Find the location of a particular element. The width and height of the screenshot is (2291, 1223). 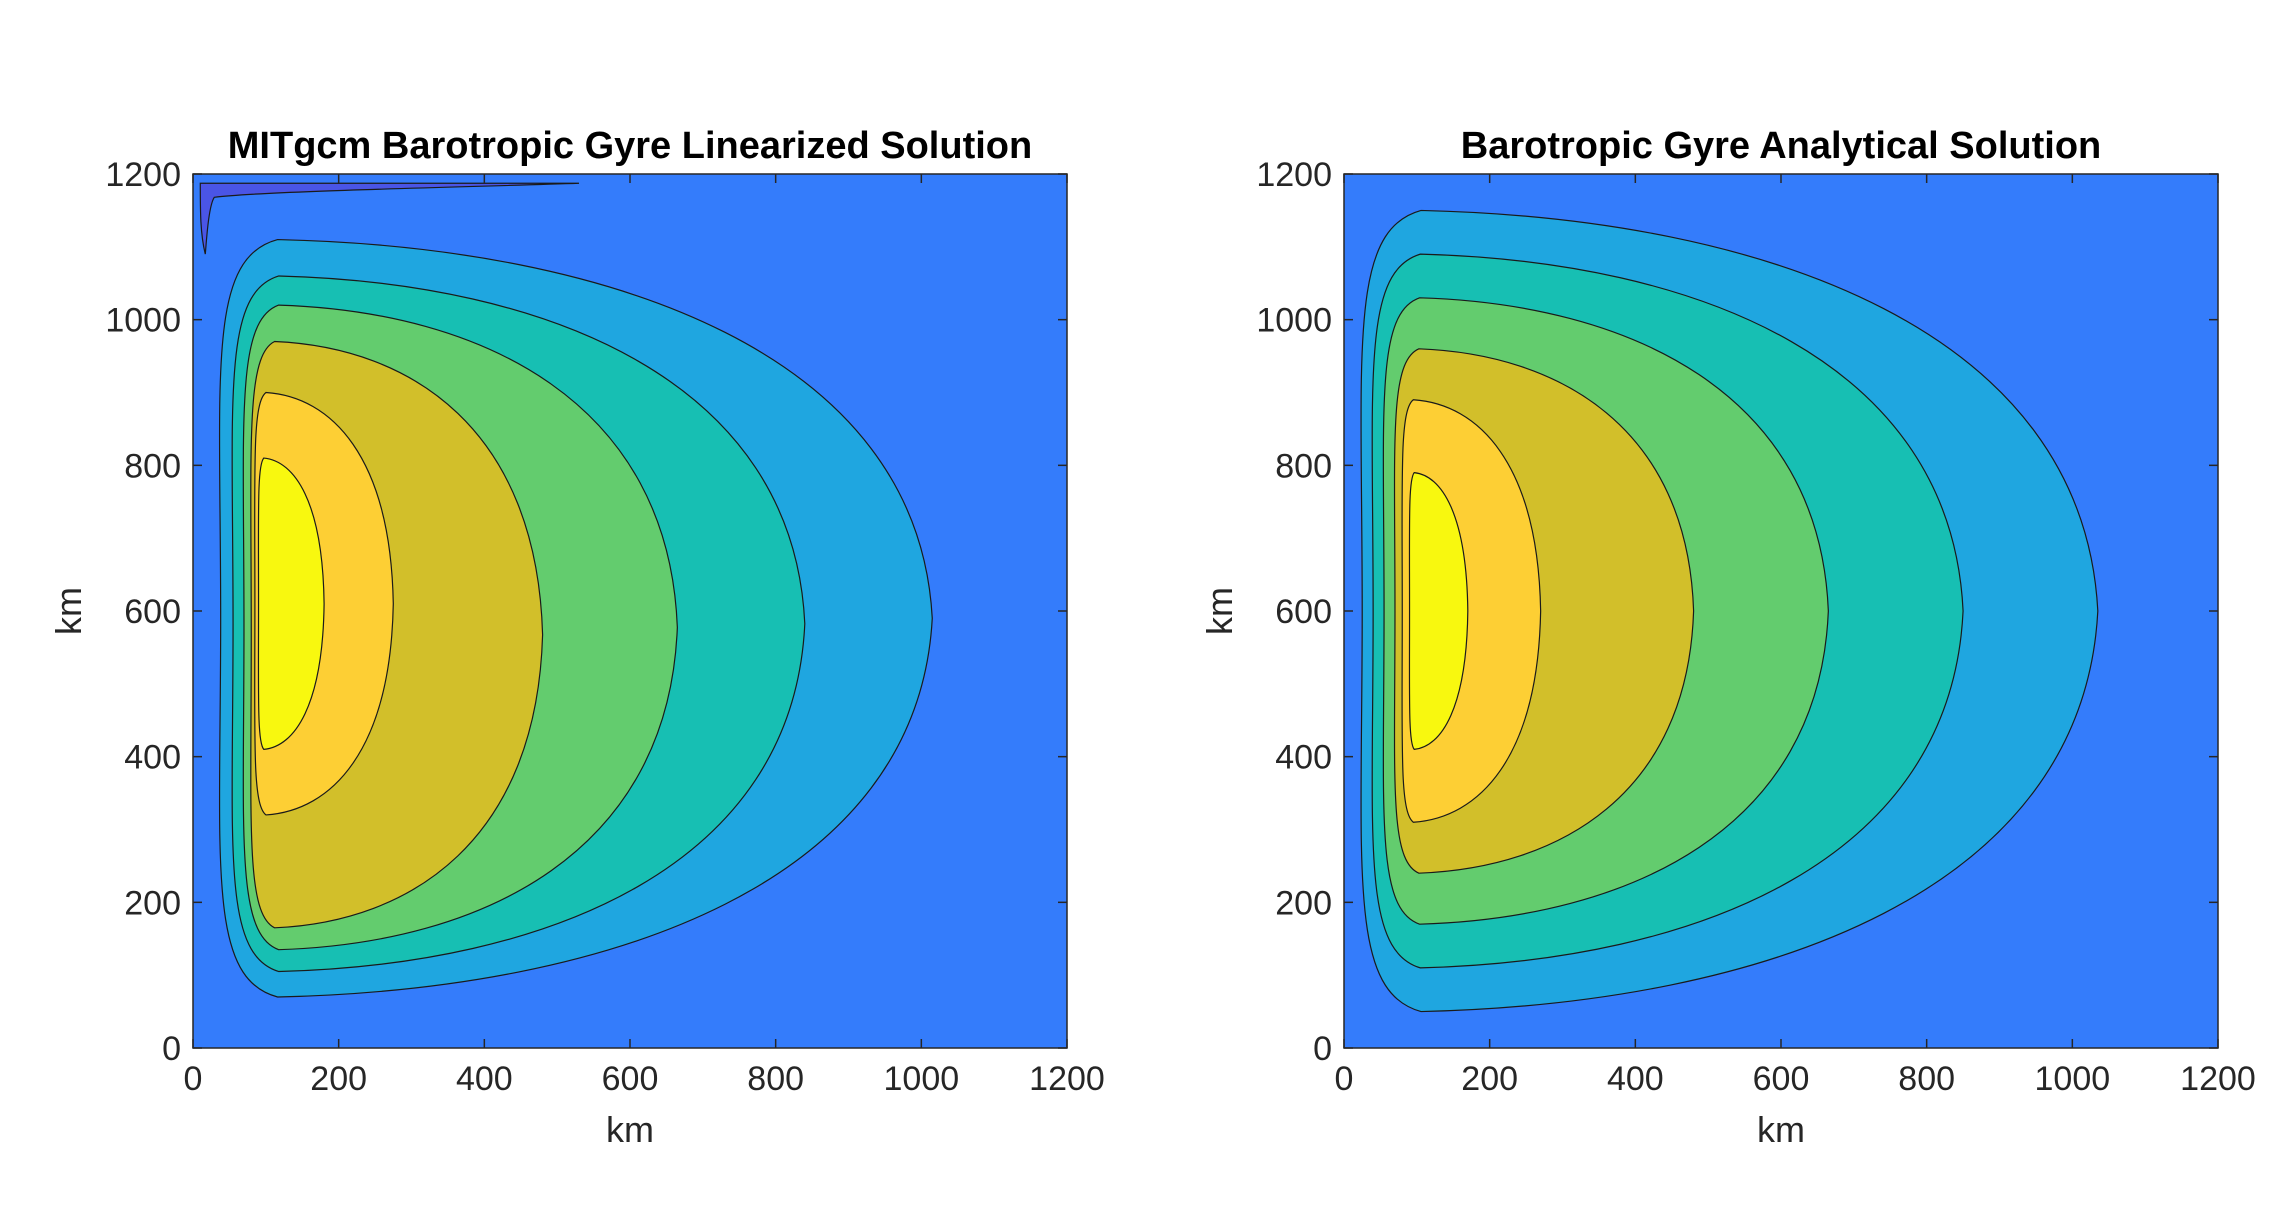

boundary-anomaly is located at coordinates (389, 218).